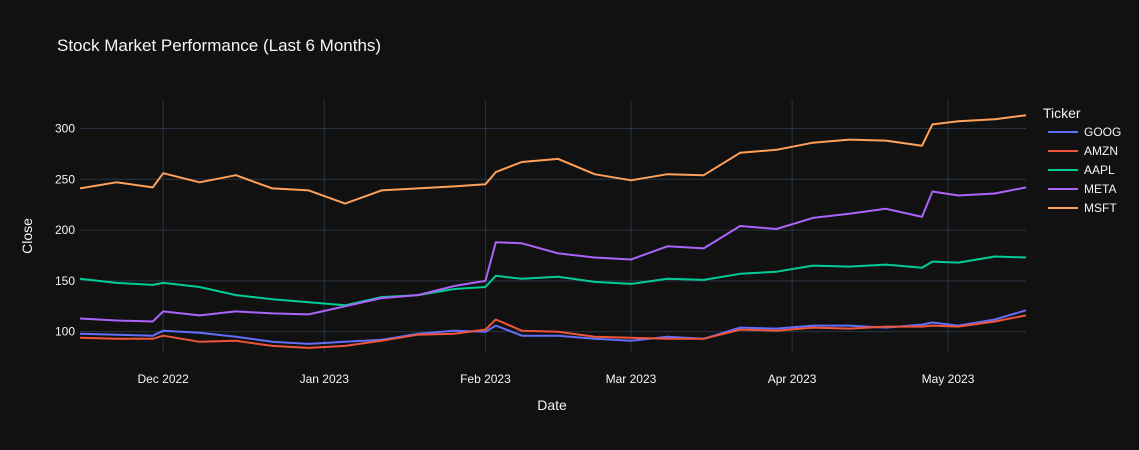  I want to click on y-tick-label: 250, so click(65, 179).